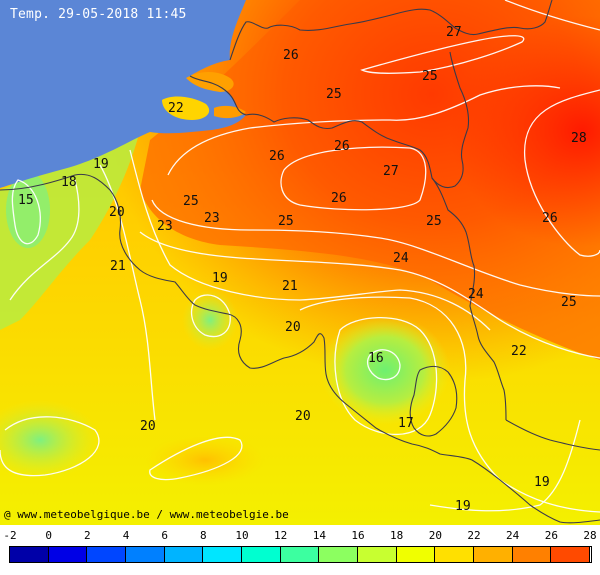 The width and height of the screenshot is (600, 575). What do you see at coordinates (391, 30) in the screenshot?
I see `border-nl-north` at bounding box center [391, 30].